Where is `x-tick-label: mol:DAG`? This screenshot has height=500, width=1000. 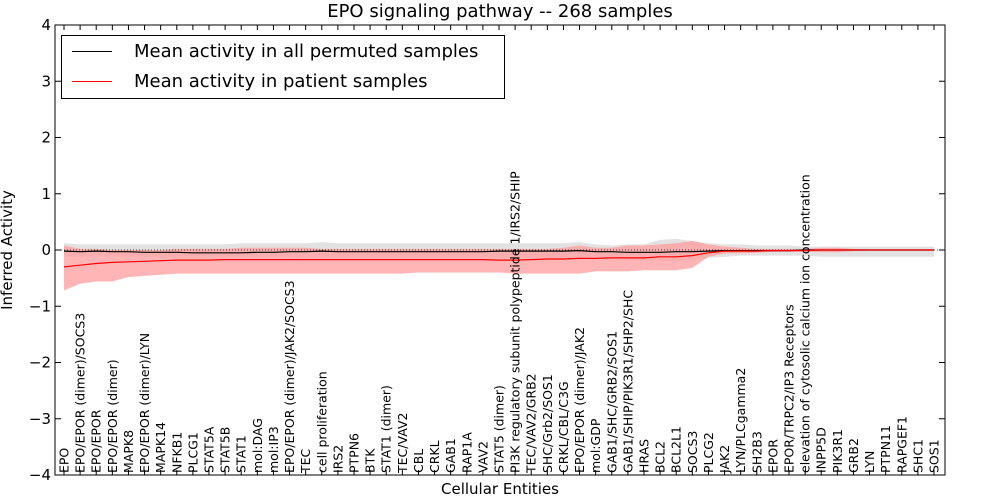
x-tick-label: mol:DAG is located at coordinates (257, 445).